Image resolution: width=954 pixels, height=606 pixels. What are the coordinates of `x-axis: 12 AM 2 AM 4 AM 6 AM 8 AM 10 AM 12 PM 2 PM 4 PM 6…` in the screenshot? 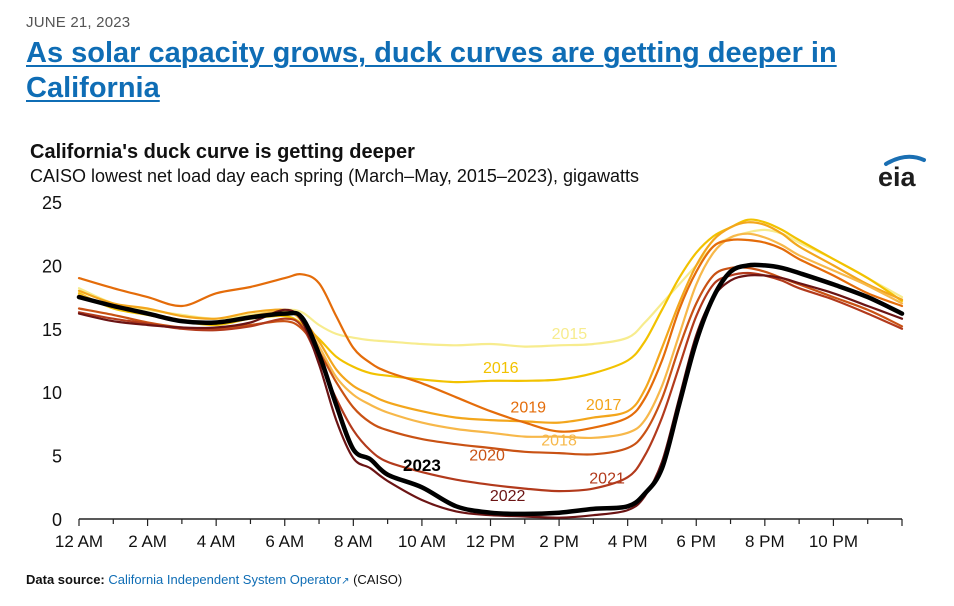 It's located at (479, 534).